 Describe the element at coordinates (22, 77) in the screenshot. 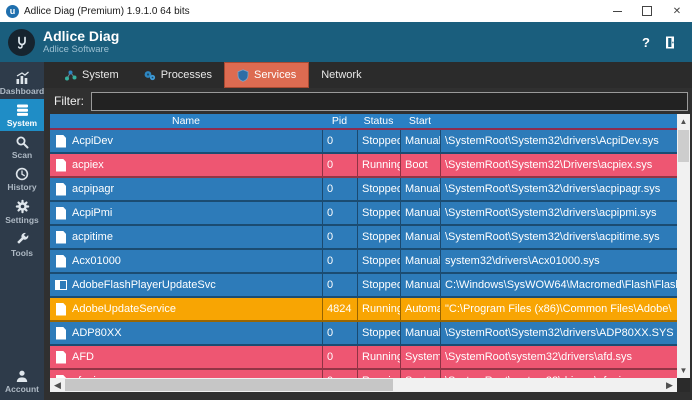

I see `chart-icon` at that location.